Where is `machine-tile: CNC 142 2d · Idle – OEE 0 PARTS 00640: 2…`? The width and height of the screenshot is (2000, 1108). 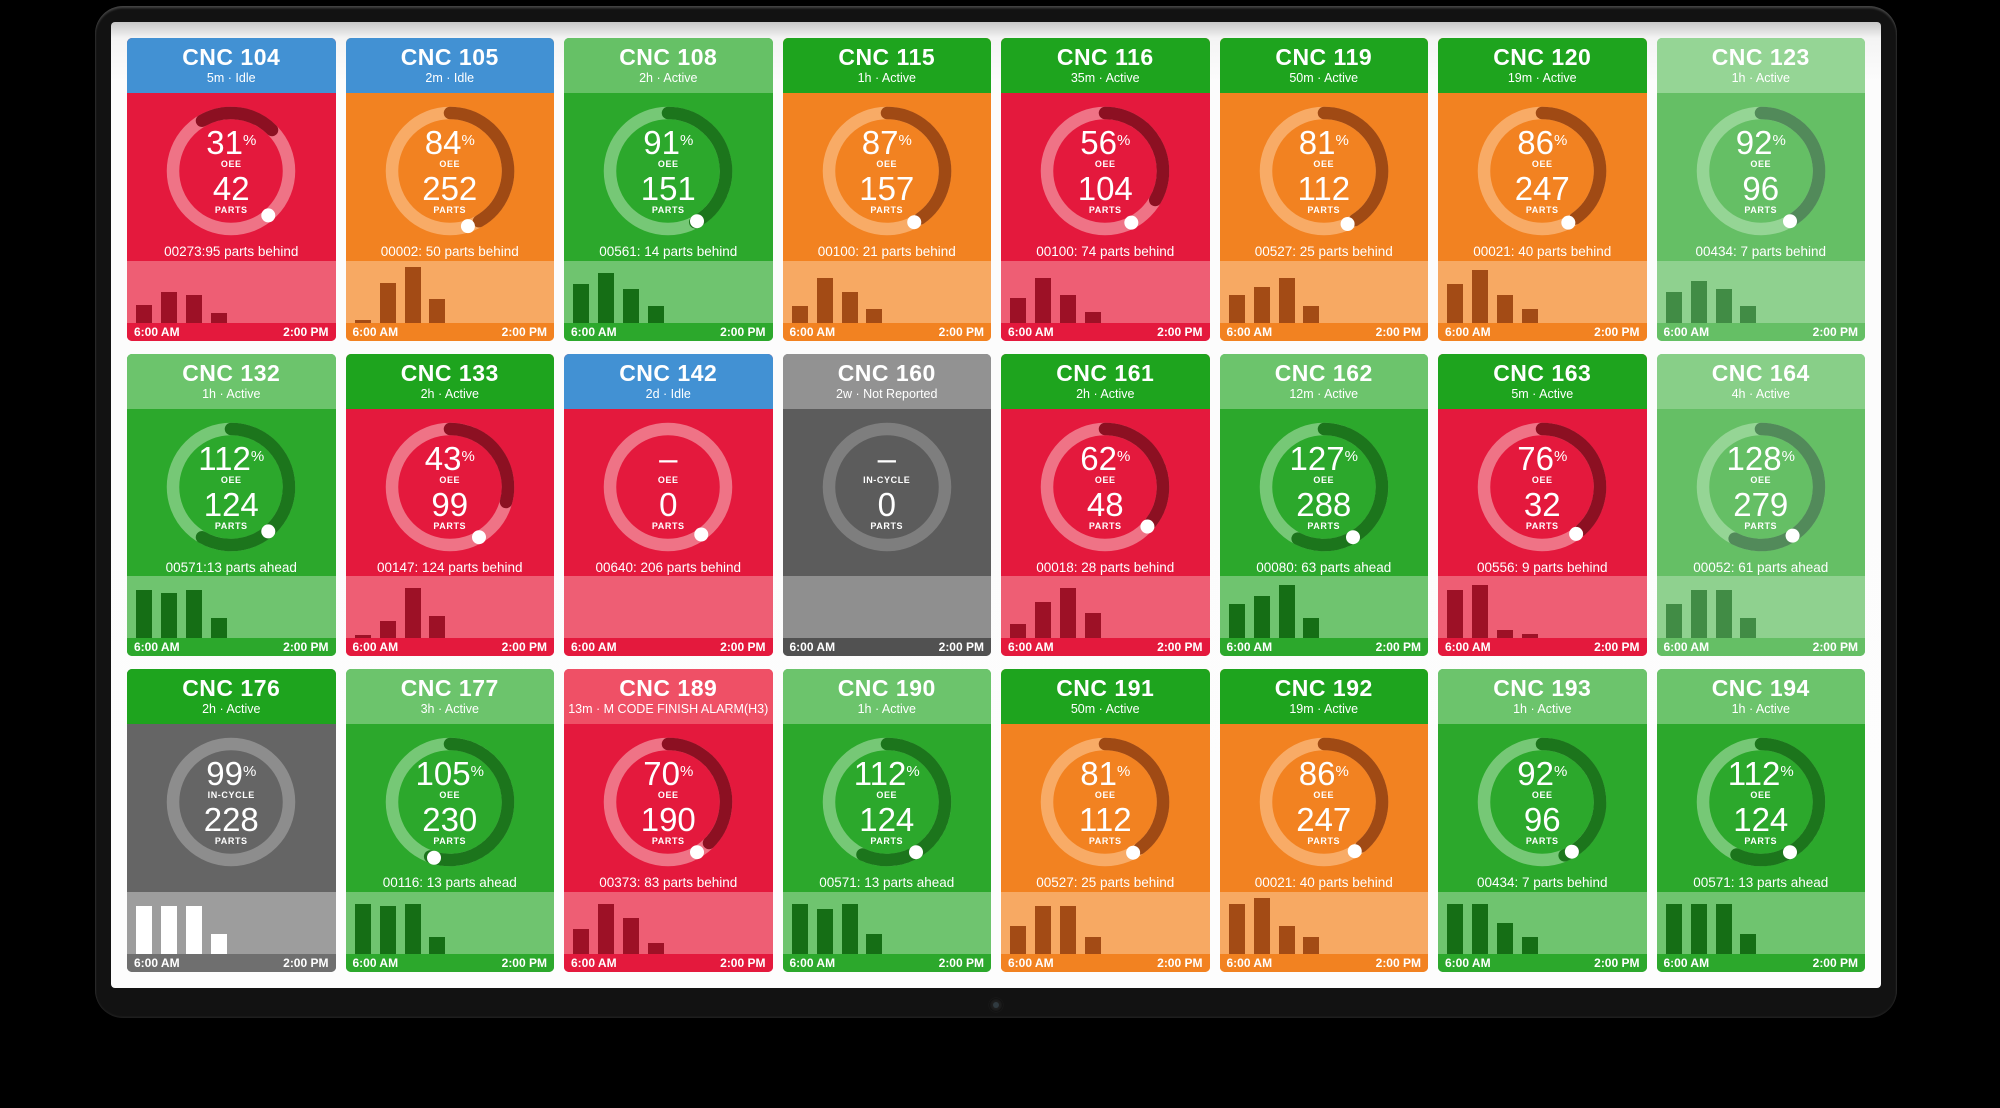 machine-tile: CNC 142 2d · Idle – OEE 0 PARTS 00640: 2… is located at coordinates (668, 505).